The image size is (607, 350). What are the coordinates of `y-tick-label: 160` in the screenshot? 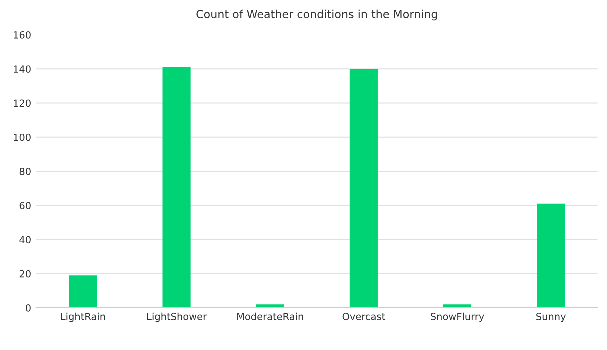 It's located at (22, 35).